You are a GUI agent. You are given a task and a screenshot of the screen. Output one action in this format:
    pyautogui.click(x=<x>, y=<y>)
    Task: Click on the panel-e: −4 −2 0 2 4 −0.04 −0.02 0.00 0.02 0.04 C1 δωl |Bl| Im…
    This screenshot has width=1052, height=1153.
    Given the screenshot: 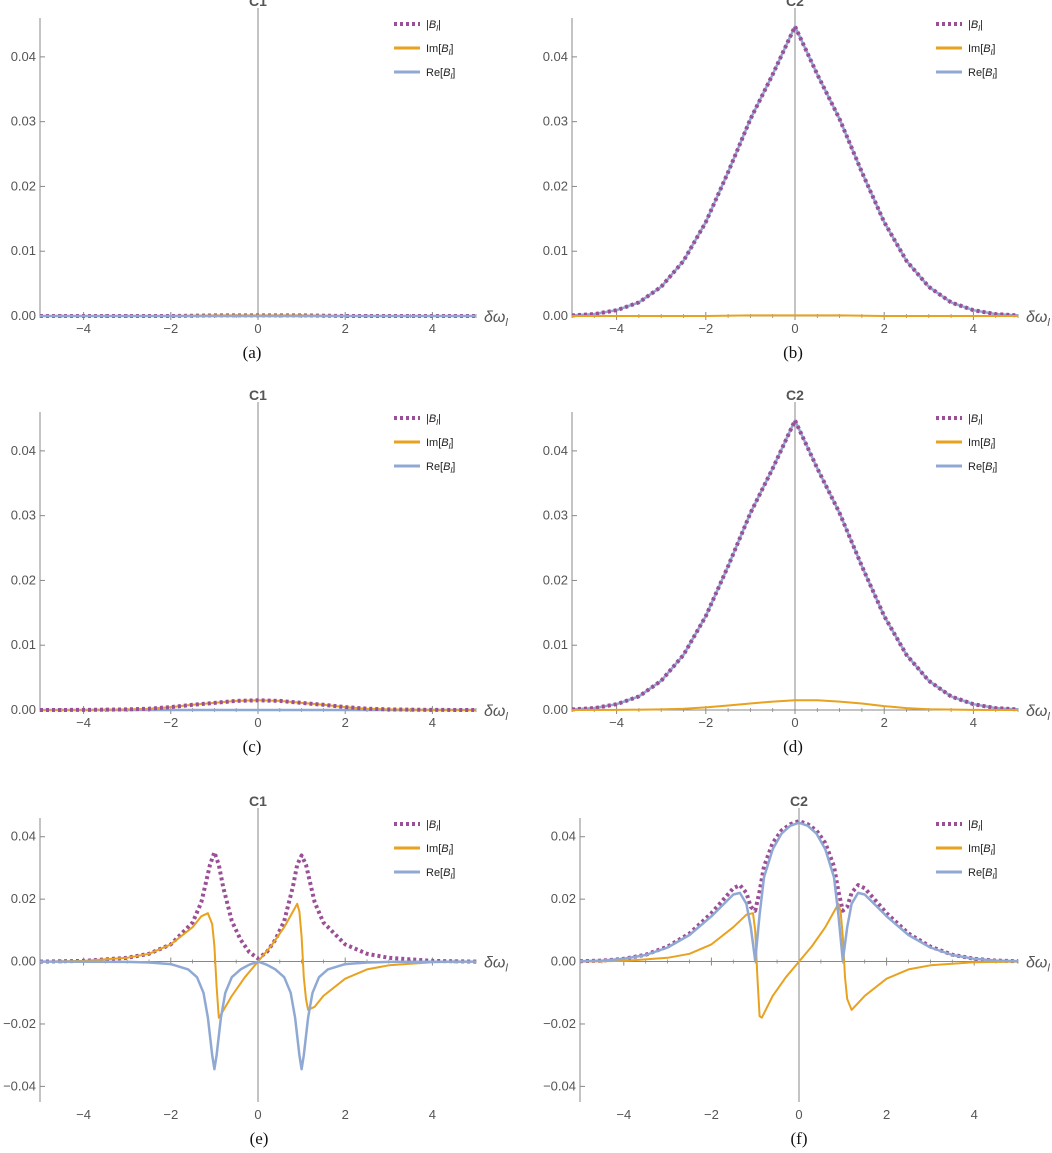 What is the action you would take?
    pyautogui.click(x=255, y=970)
    